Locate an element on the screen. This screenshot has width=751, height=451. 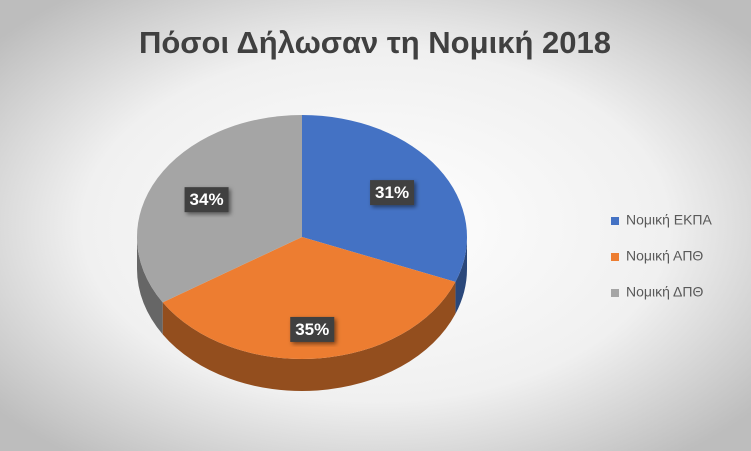
legend-label: Νομική ΔΠΘ is located at coordinates (664, 292).